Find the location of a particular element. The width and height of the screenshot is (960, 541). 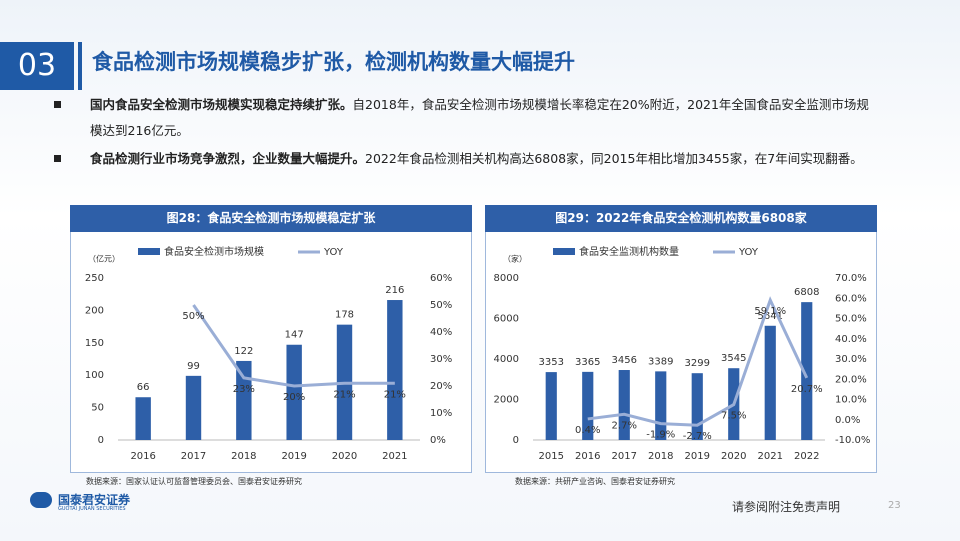

logo-mark is located at coordinates (41, 500).